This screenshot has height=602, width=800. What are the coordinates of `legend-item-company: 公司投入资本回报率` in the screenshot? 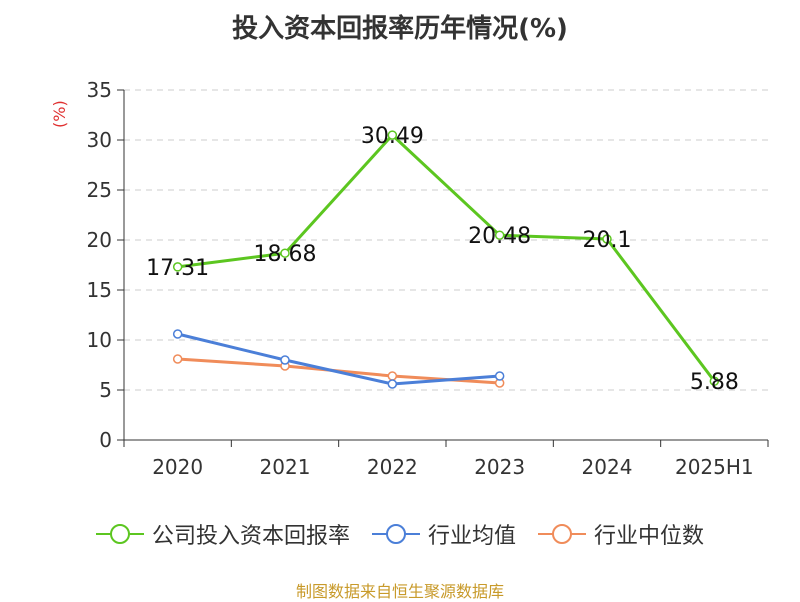 It's located at (222, 534).